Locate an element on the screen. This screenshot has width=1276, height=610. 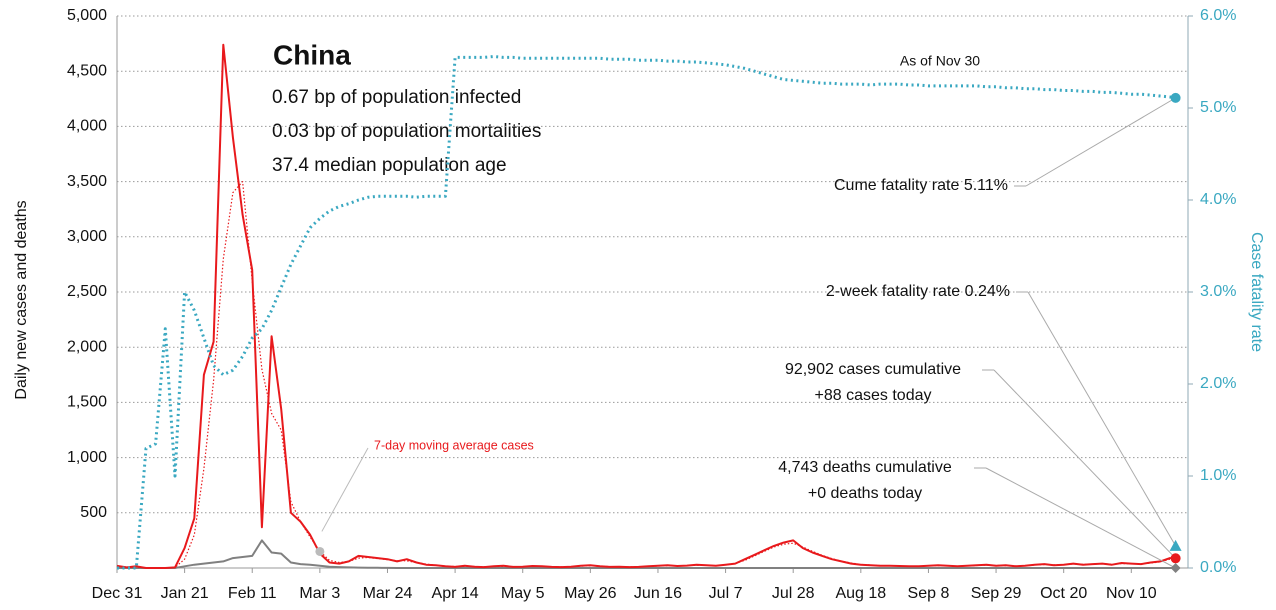
x-tick-label: May 26 is located at coordinates (590, 593).